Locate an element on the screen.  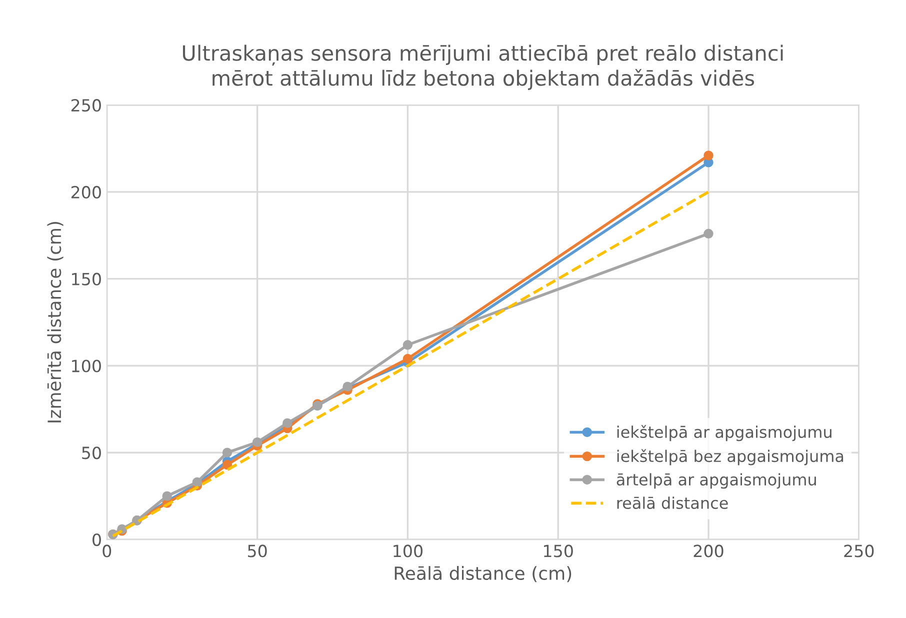
x-tick-label: 250 is located at coordinates (859, 551).